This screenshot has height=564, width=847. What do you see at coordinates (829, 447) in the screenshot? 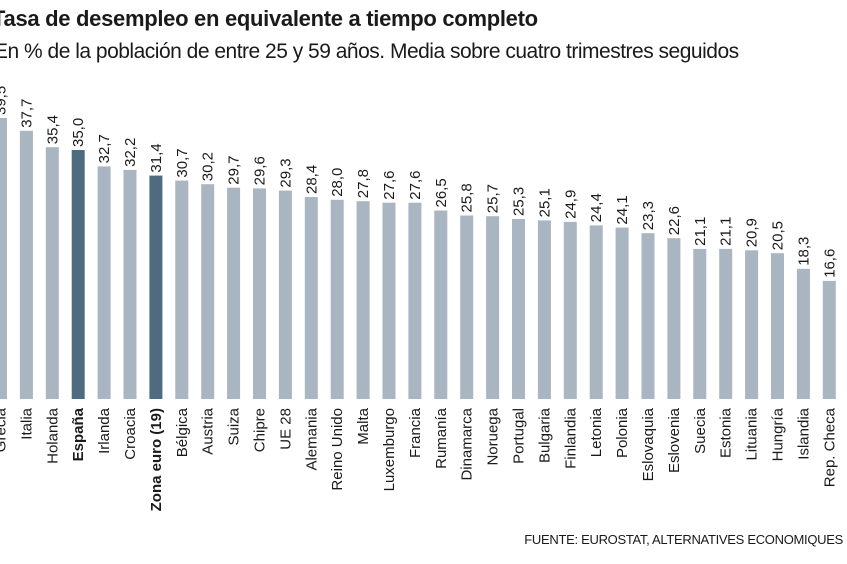
I see `category-label-33: Rep. Checa` at bounding box center [829, 447].